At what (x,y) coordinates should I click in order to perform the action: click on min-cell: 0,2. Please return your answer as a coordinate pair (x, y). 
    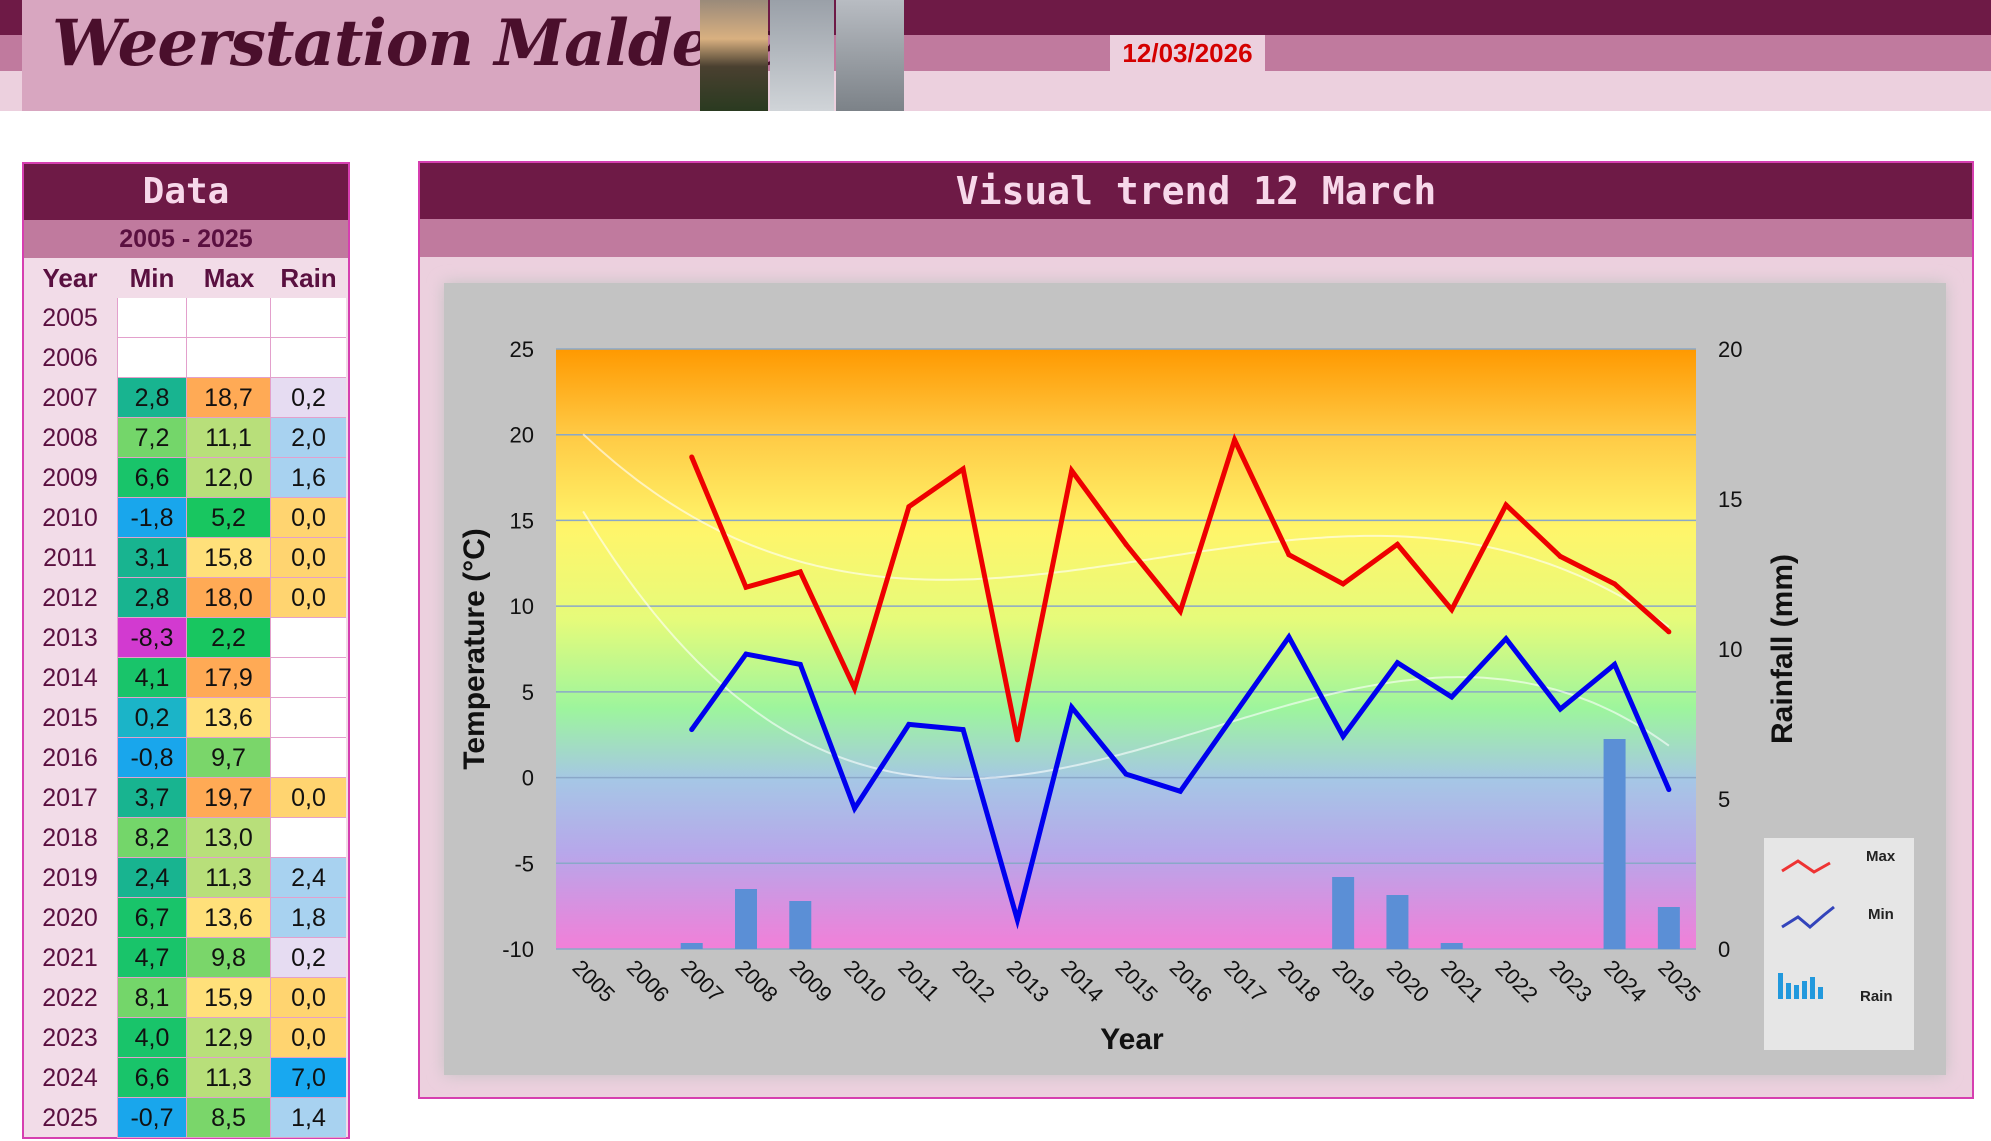
    Looking at the image, I should click on (152, 718).